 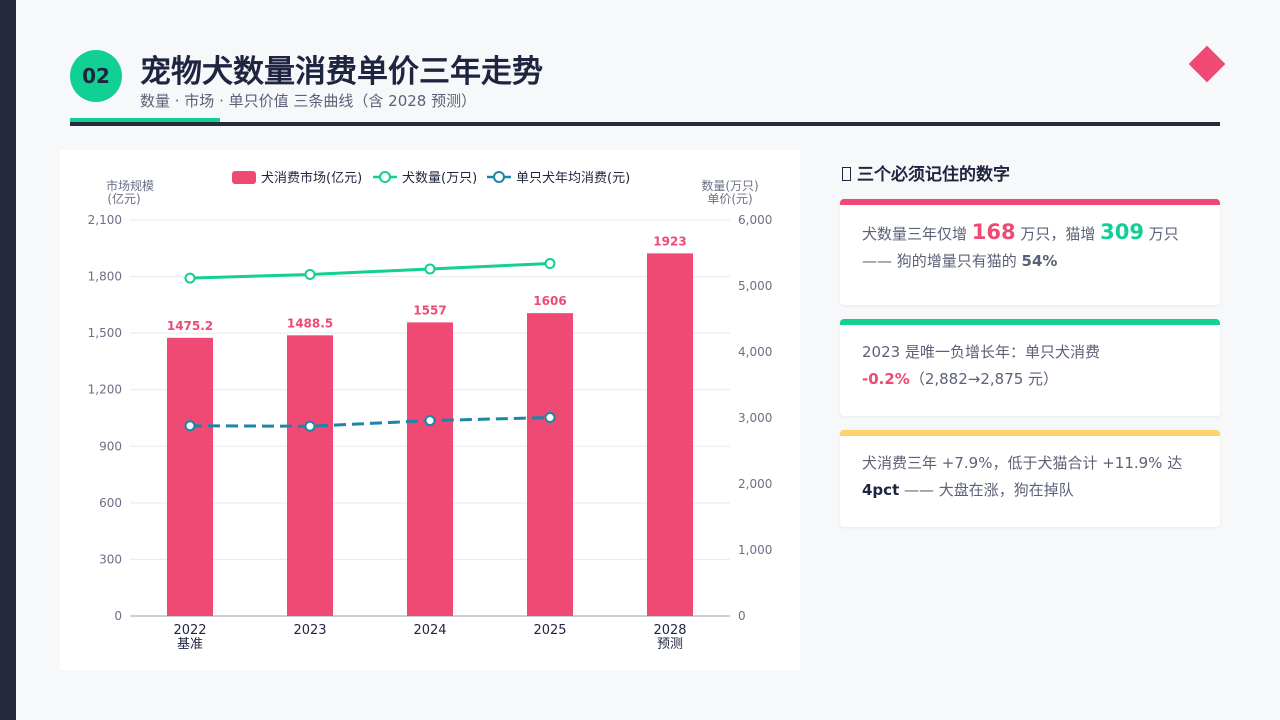 I want to click on card3-text: —— 大盘在涨，狗在掉队, so click(x=986, y=490).